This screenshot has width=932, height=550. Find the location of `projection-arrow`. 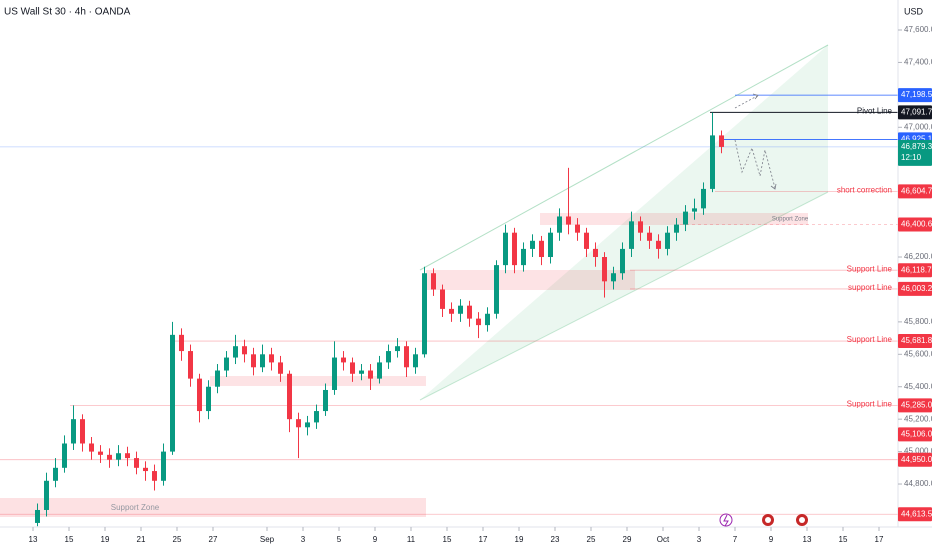

projection-arrow is located at coordinates (746, 102).